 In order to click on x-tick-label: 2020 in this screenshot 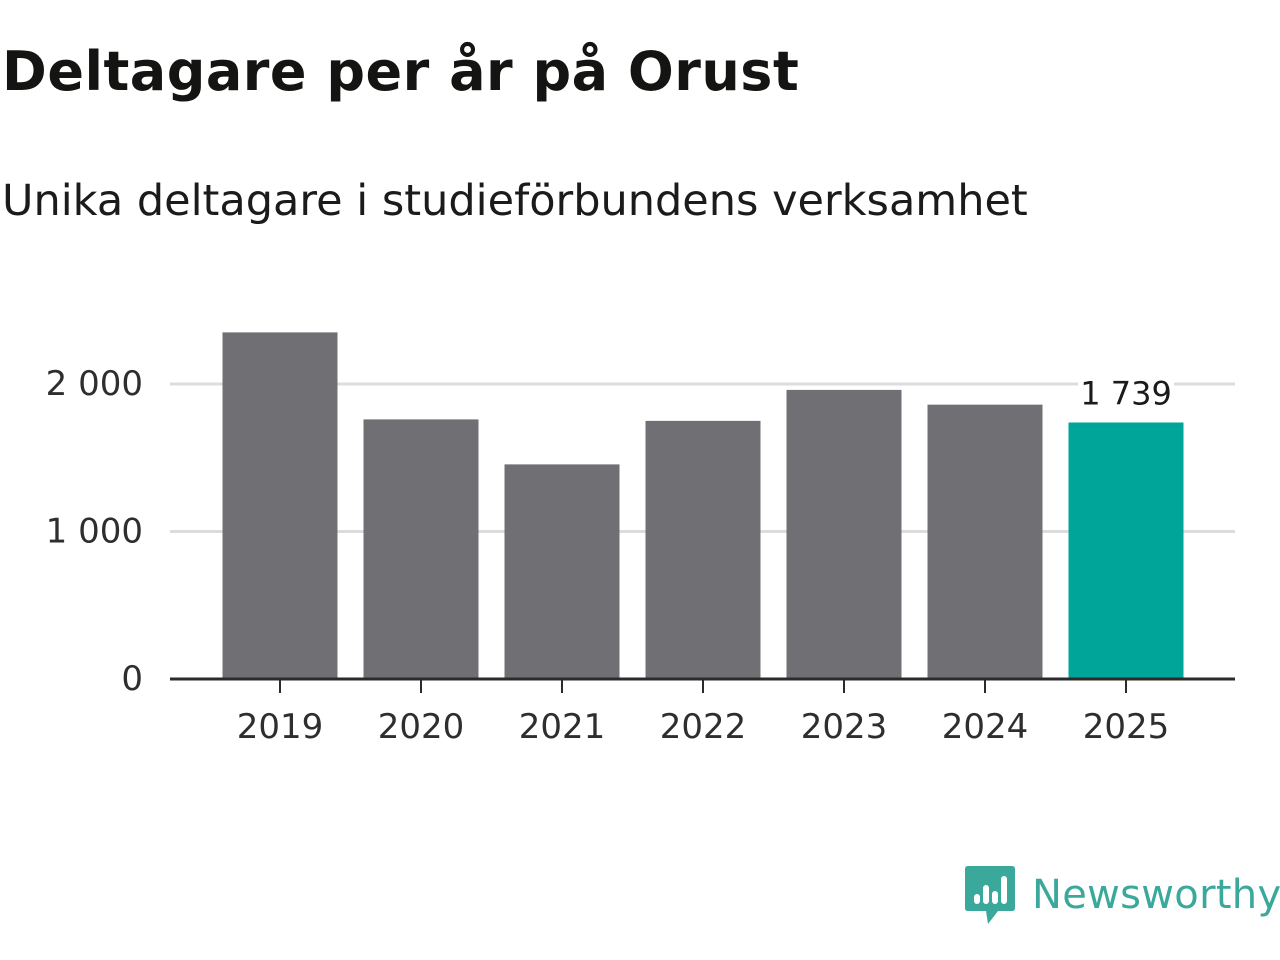, I will do `click(421, 727)`.